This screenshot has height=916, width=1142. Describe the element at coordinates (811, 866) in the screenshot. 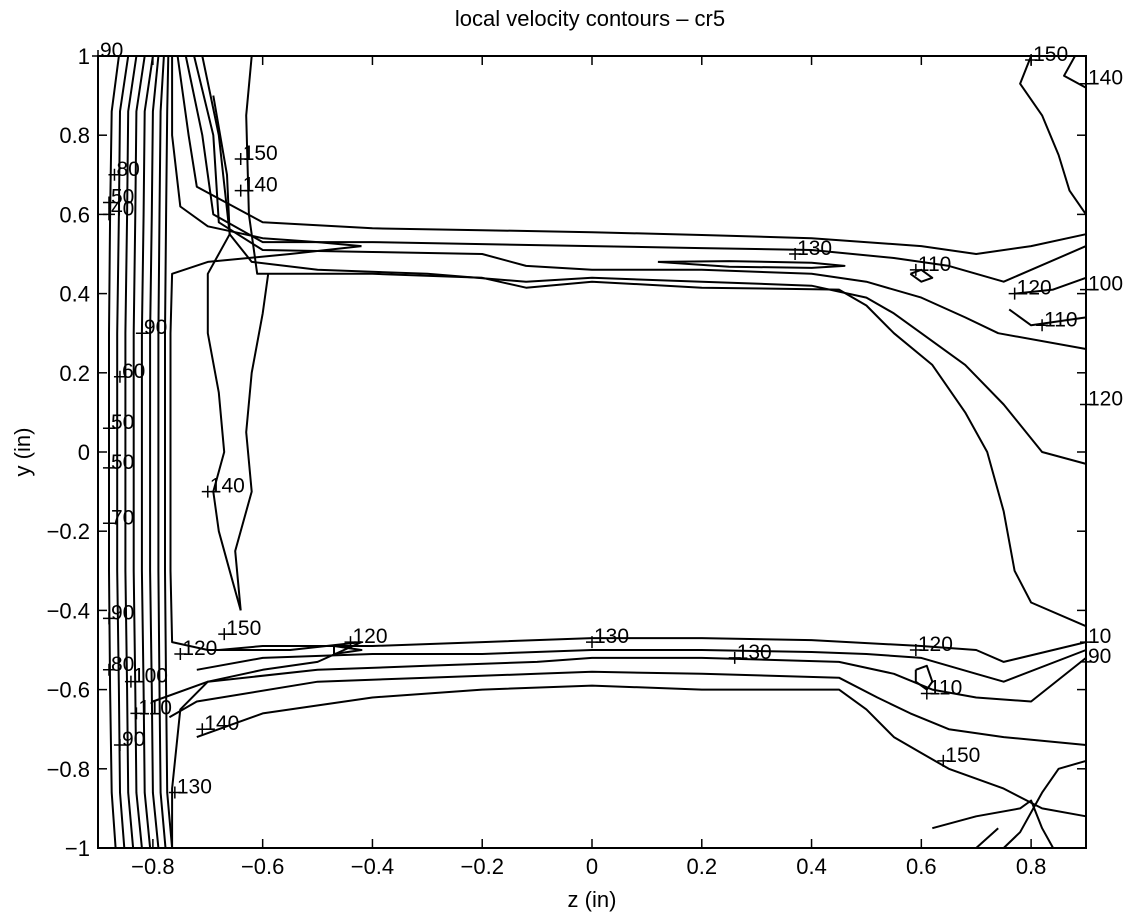

I see `x-tick-label: 0.4` at that location.